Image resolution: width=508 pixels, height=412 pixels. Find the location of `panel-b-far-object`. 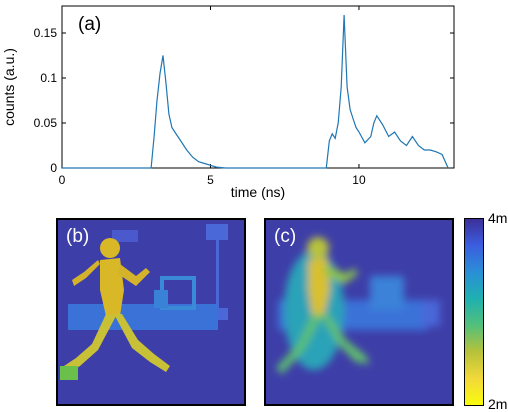

panel-b-far-object is located at coordinates (125, 236).